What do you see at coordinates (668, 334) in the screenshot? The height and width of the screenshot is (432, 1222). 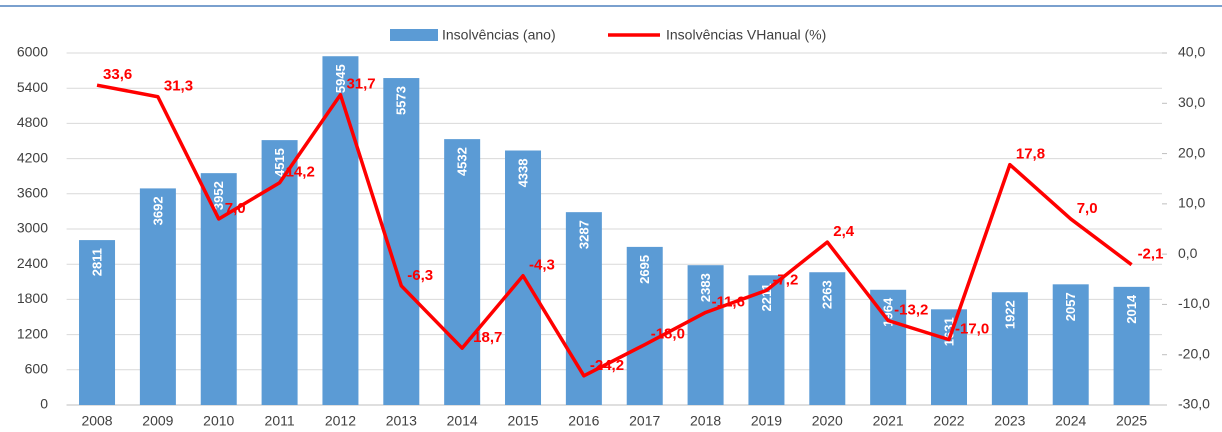 I see `line-label: -18,0` at bounding box center [668, 334].